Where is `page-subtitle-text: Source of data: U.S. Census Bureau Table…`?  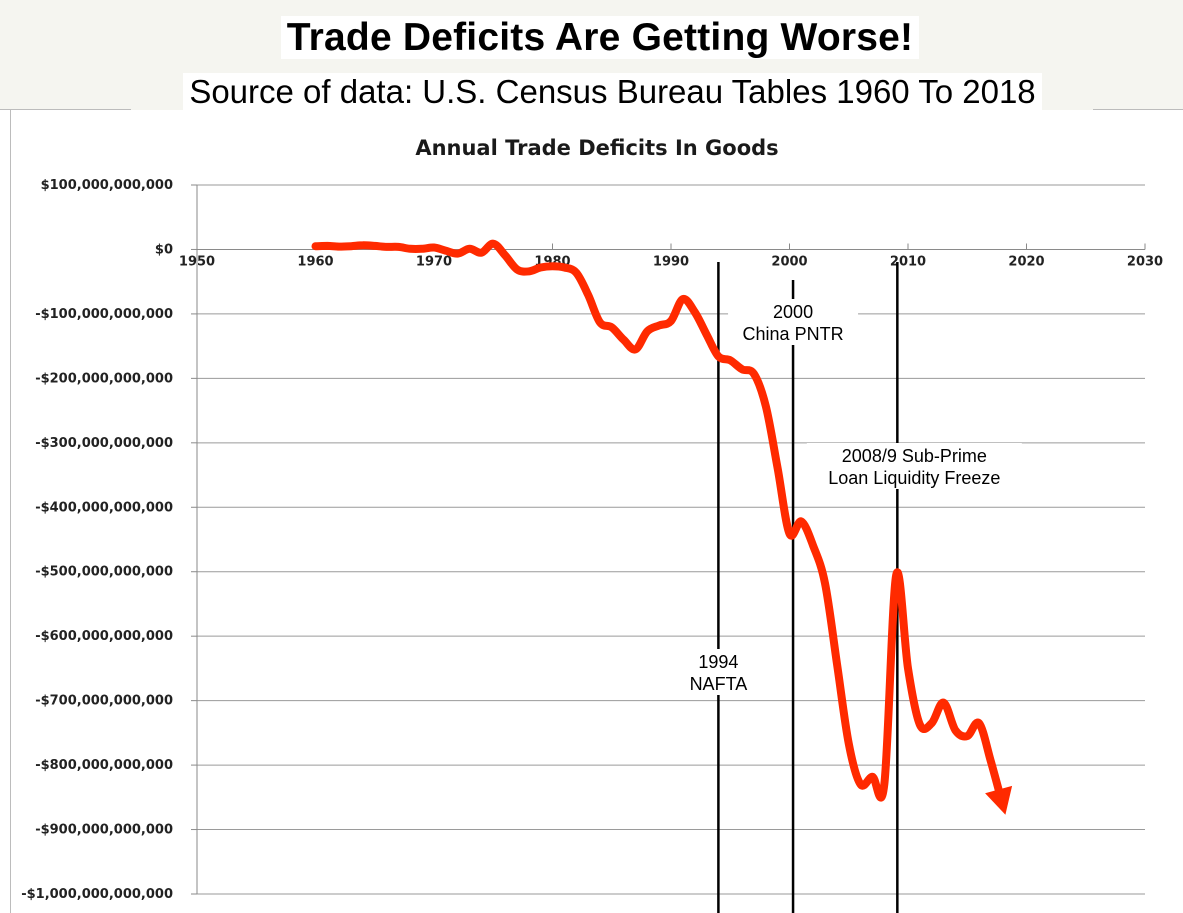
page-subtitle-text: Source of data: U.S. Census Bureau Table… is located at coordinates (612, 91).